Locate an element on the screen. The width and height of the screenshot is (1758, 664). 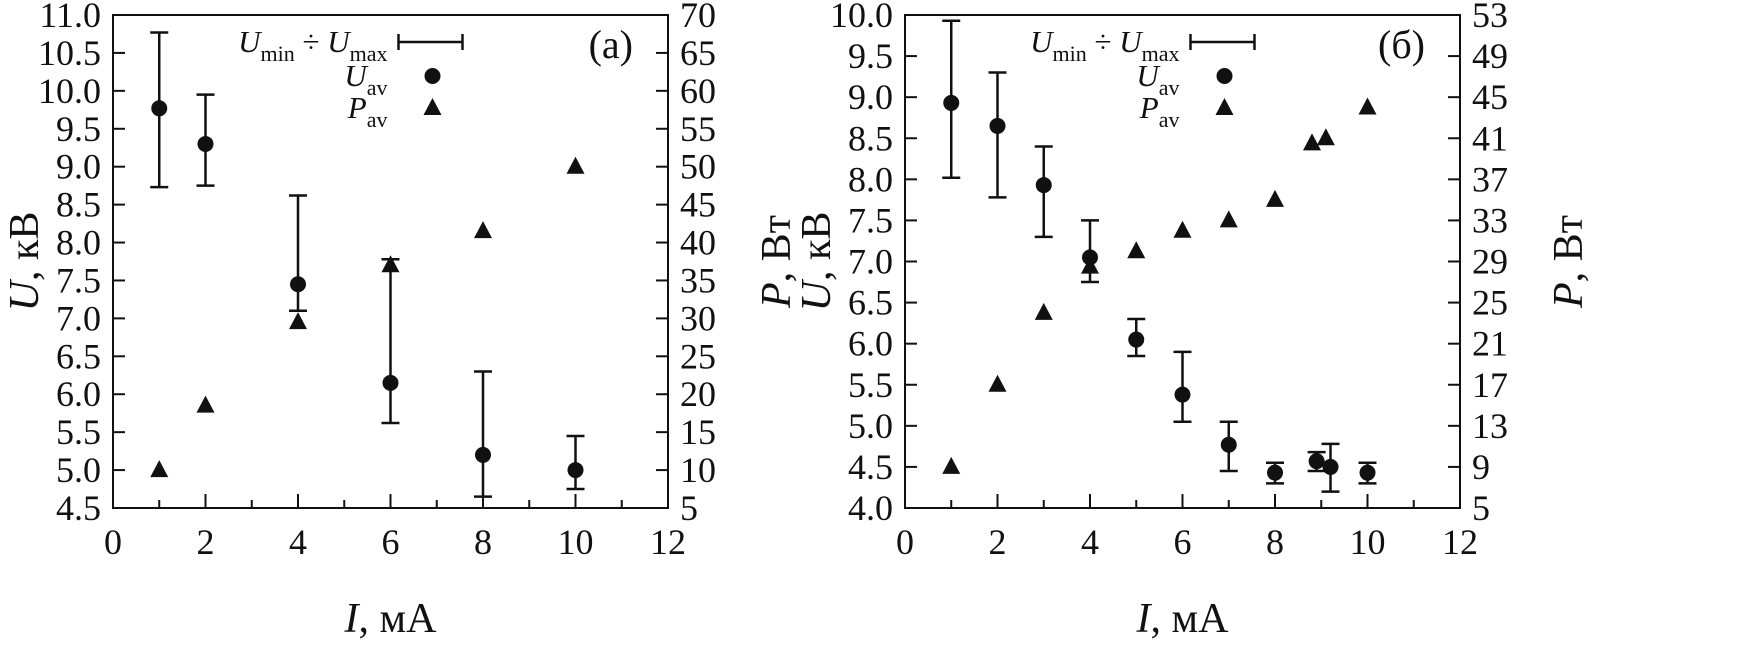
panel-label: (б) is located at coordinates (1401, 44).